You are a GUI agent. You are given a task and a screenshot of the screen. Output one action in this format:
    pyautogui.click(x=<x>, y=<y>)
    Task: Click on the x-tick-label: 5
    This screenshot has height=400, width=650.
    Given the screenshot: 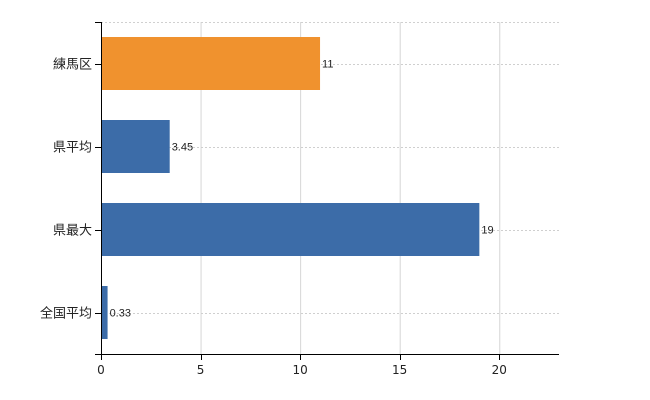 What is the action you would take?
    pyautogui.click(x=201, y=370)
    